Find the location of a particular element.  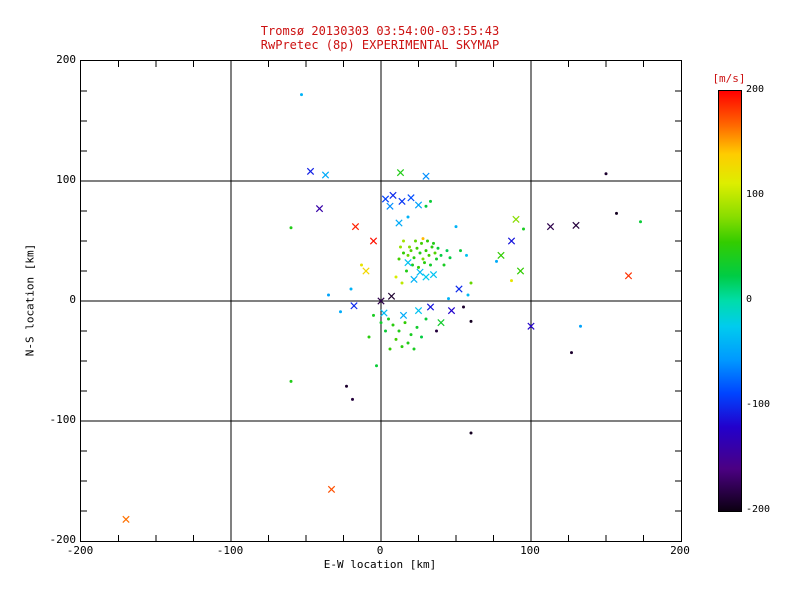

x-tick-label: 0 is located at coordinates (380, 550).